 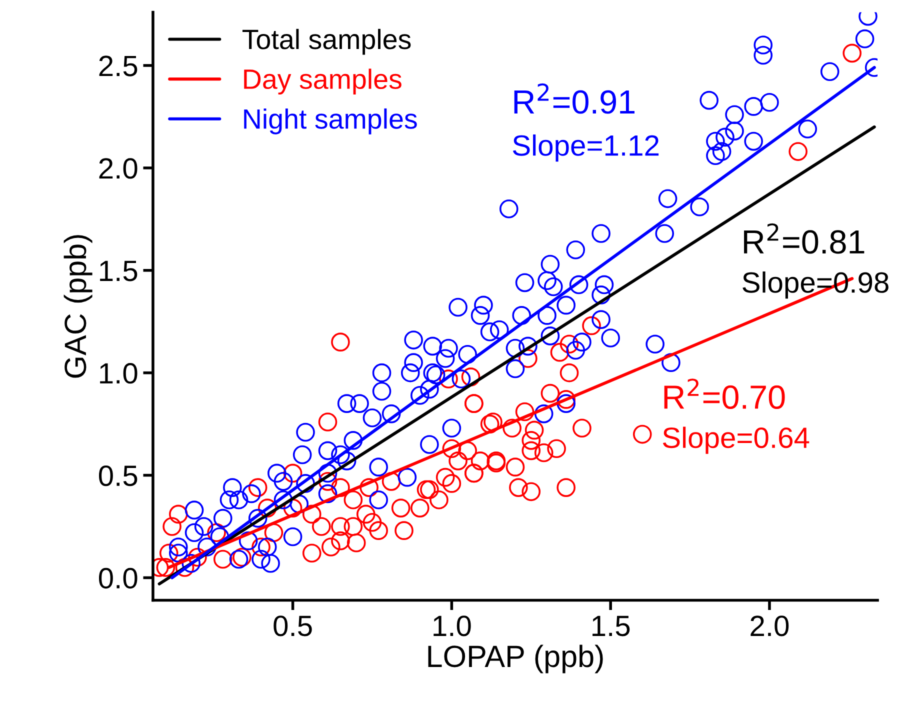 I want to click on legend-label: Night samples, so click(x=330, y=121).